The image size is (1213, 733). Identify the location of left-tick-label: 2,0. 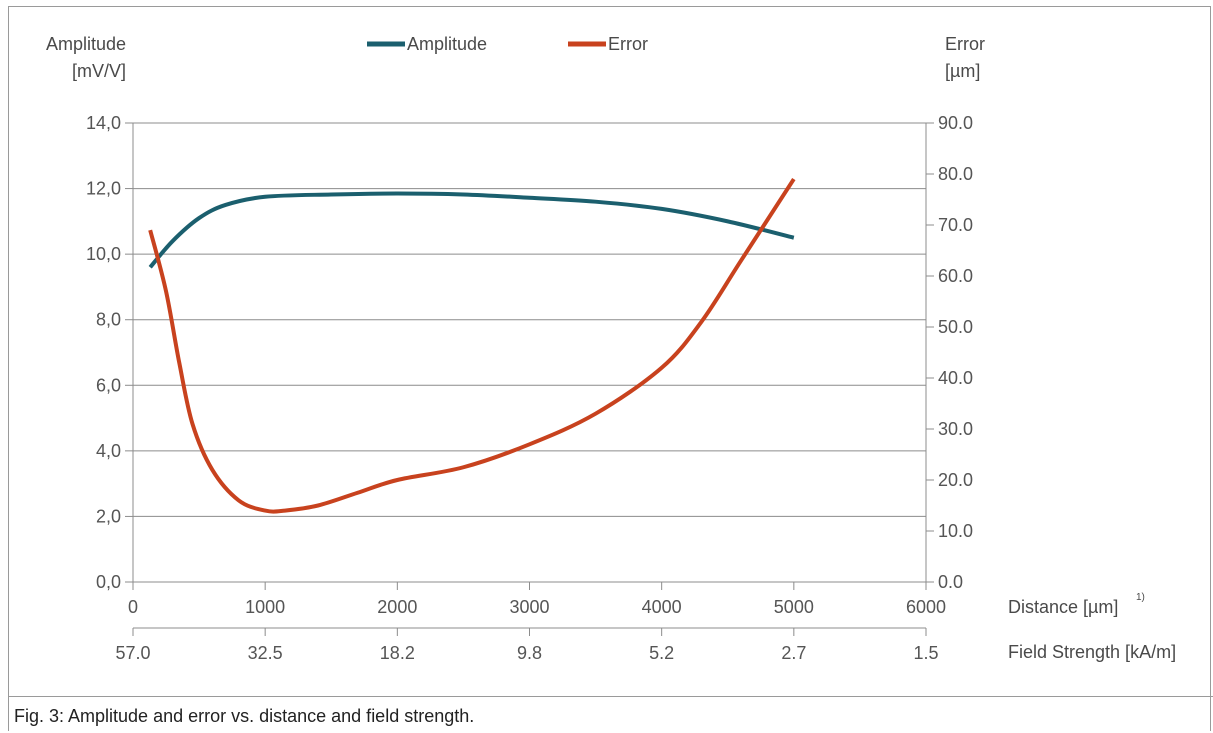
(108, 516).